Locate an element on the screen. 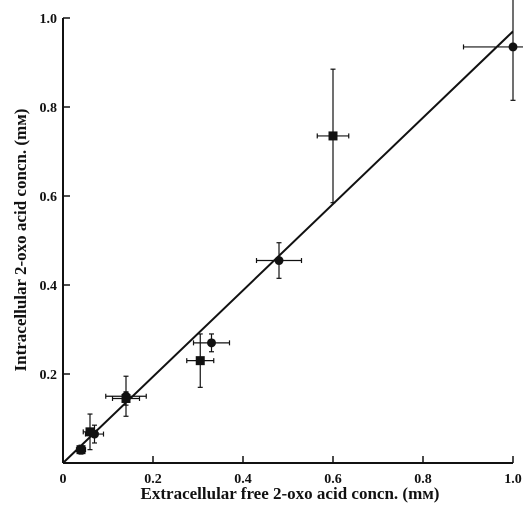 This screenshot has width=523, height=507. x-tick-label: 0.8 is located at coordinates (423, 479).